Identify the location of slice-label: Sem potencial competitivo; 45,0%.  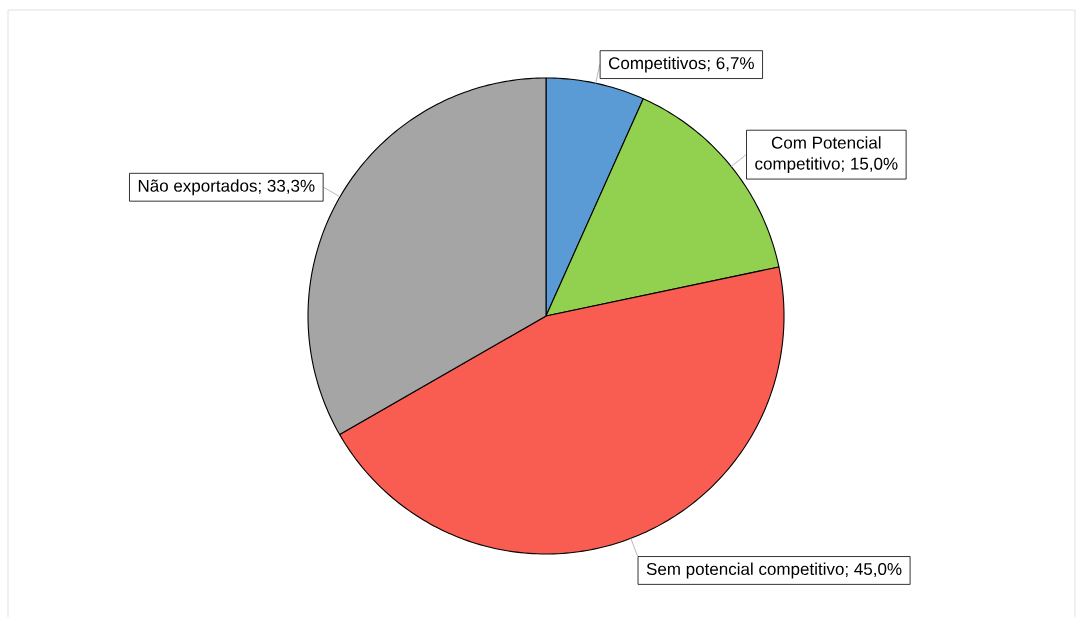
(774, 570).